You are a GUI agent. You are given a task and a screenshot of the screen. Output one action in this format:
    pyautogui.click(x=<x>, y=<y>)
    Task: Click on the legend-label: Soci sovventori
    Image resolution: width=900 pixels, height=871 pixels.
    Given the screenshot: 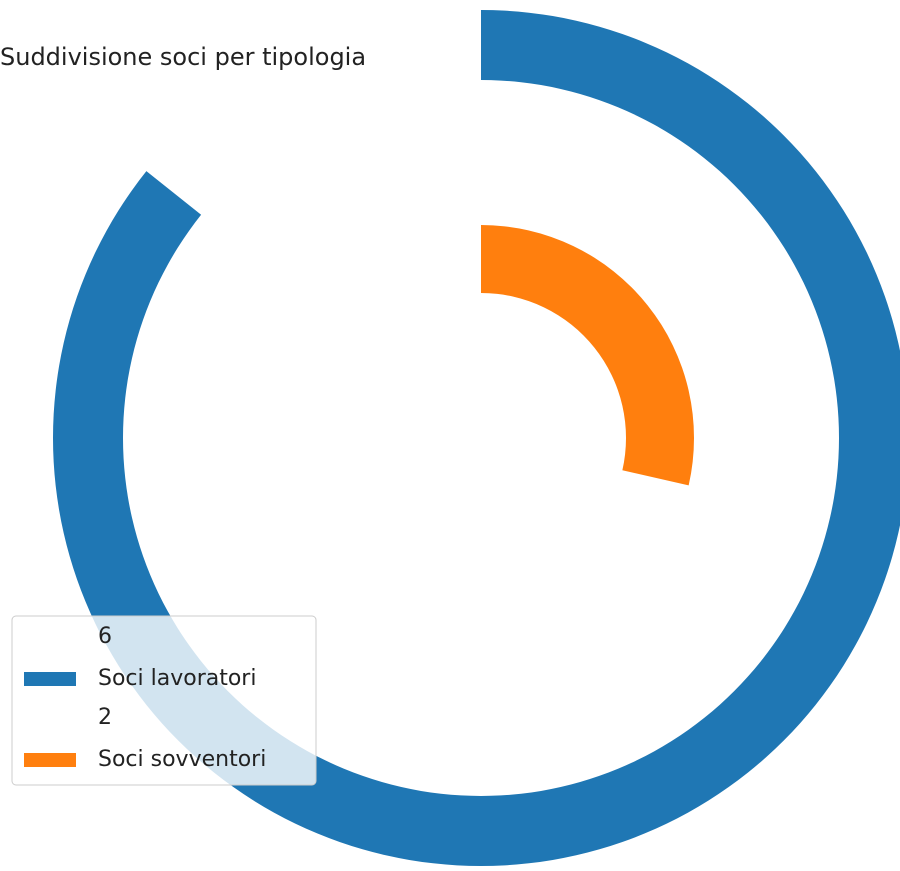 What is the action you would take?
    pyautogui.click(x=182, y=759)
    